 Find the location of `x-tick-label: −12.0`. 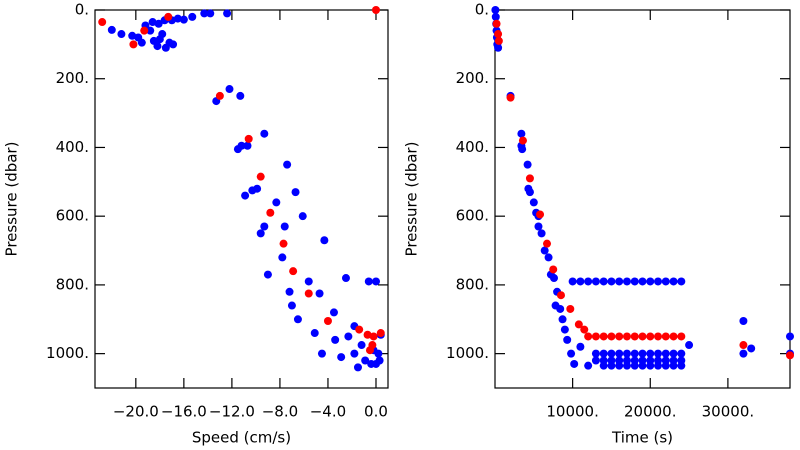

x-tick-label: −12.0 is located at coordinates (232, 412).